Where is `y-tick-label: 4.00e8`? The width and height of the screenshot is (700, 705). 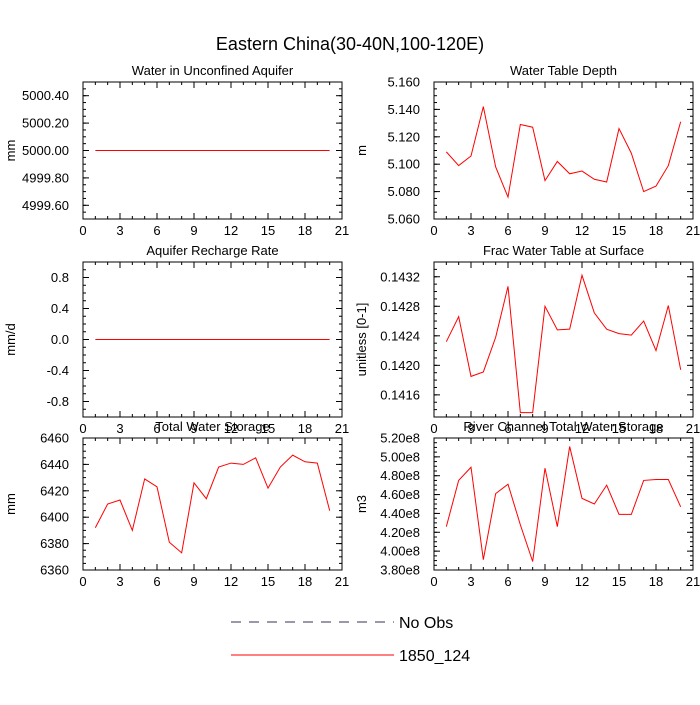
y-tick-label: 4.00e8 is located at coordinates (400, 551).